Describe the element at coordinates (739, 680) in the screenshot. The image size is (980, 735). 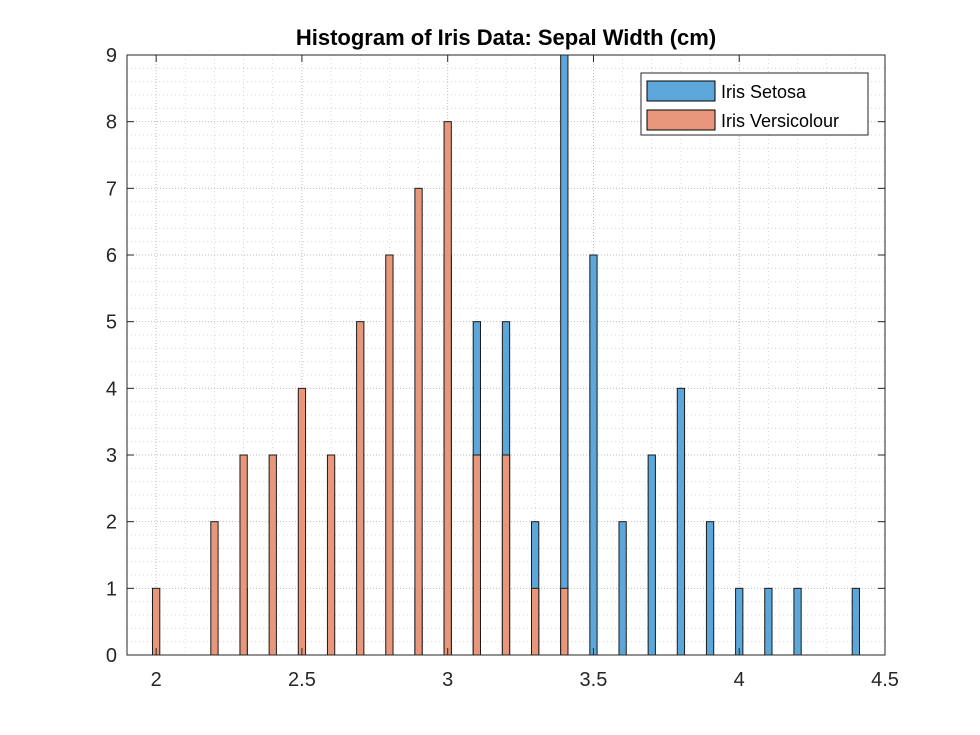
I see `x-tick-label: 4` at that location.